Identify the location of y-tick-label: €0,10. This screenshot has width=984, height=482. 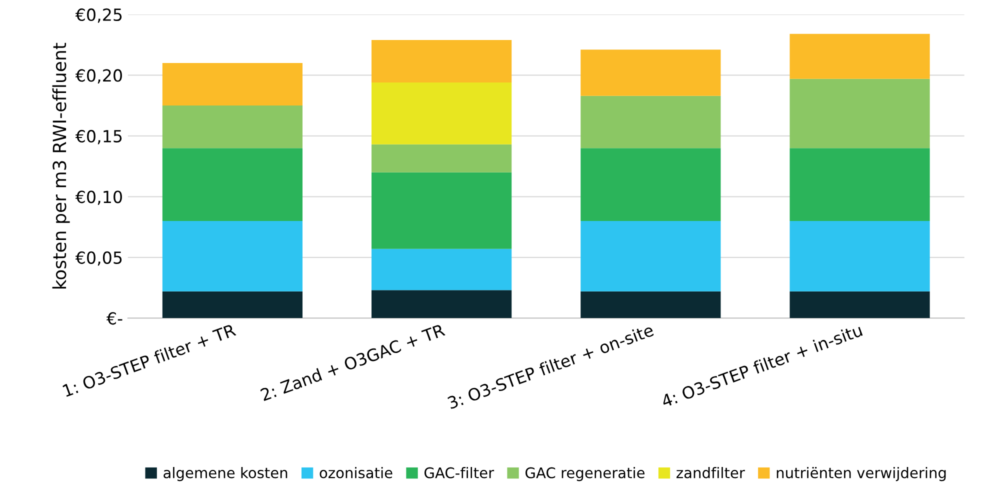
(98, 197).